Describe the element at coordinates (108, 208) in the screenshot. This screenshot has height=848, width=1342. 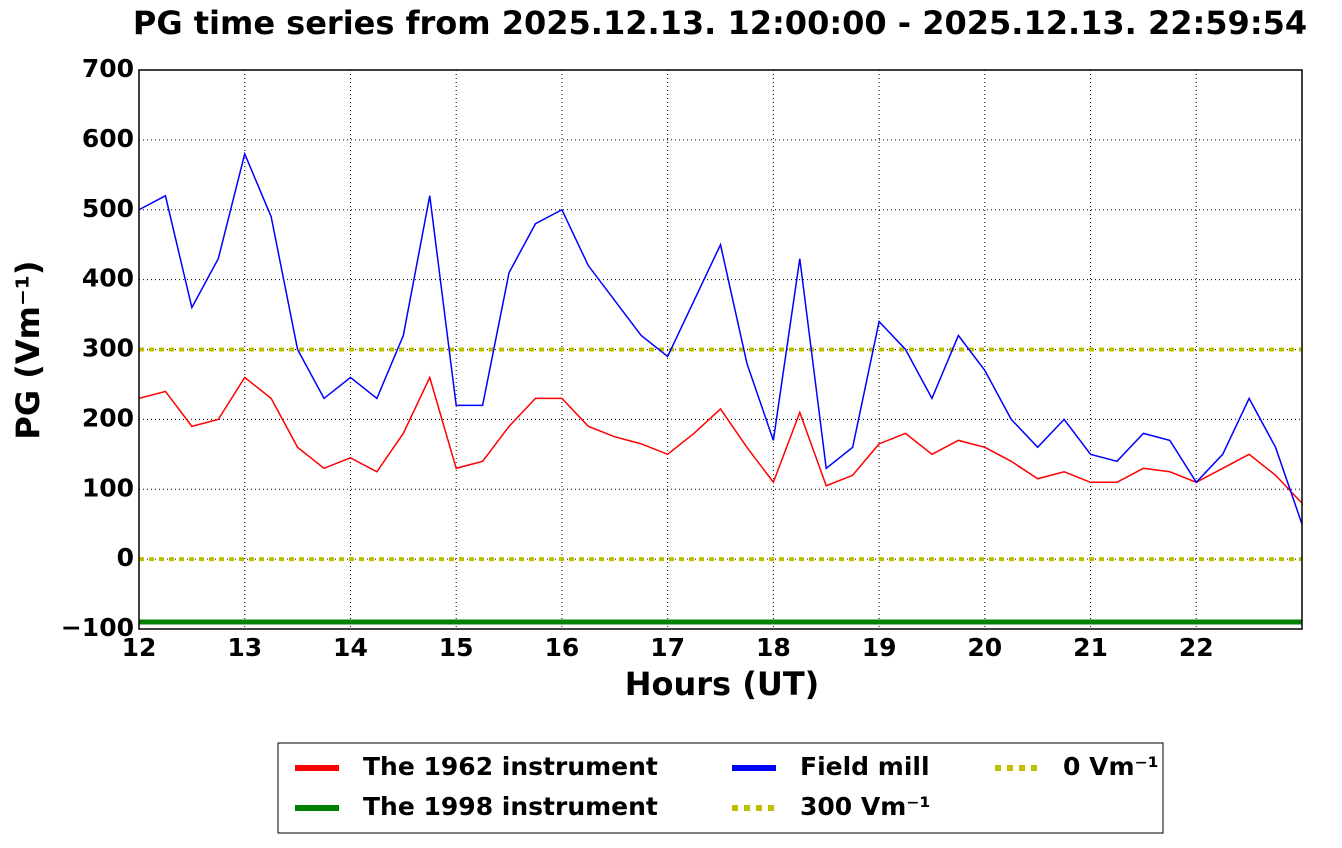
I see `y-tick-label: 500` at that location.